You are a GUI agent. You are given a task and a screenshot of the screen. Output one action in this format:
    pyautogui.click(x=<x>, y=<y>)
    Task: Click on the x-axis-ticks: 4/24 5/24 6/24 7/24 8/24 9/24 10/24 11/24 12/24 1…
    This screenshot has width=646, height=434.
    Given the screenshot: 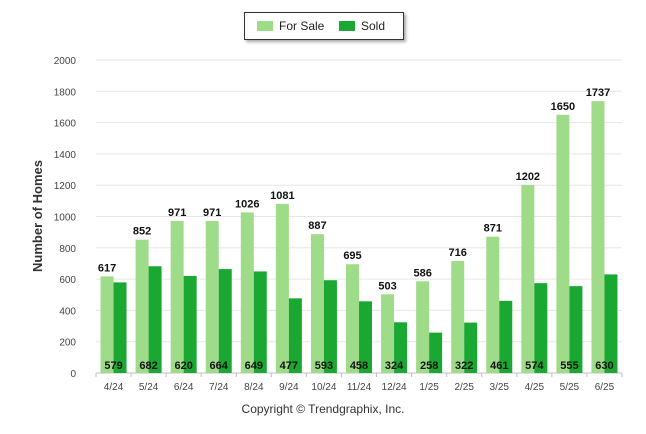 What is the action you would take?
    pyautogui.click(x=359, y=383)
    